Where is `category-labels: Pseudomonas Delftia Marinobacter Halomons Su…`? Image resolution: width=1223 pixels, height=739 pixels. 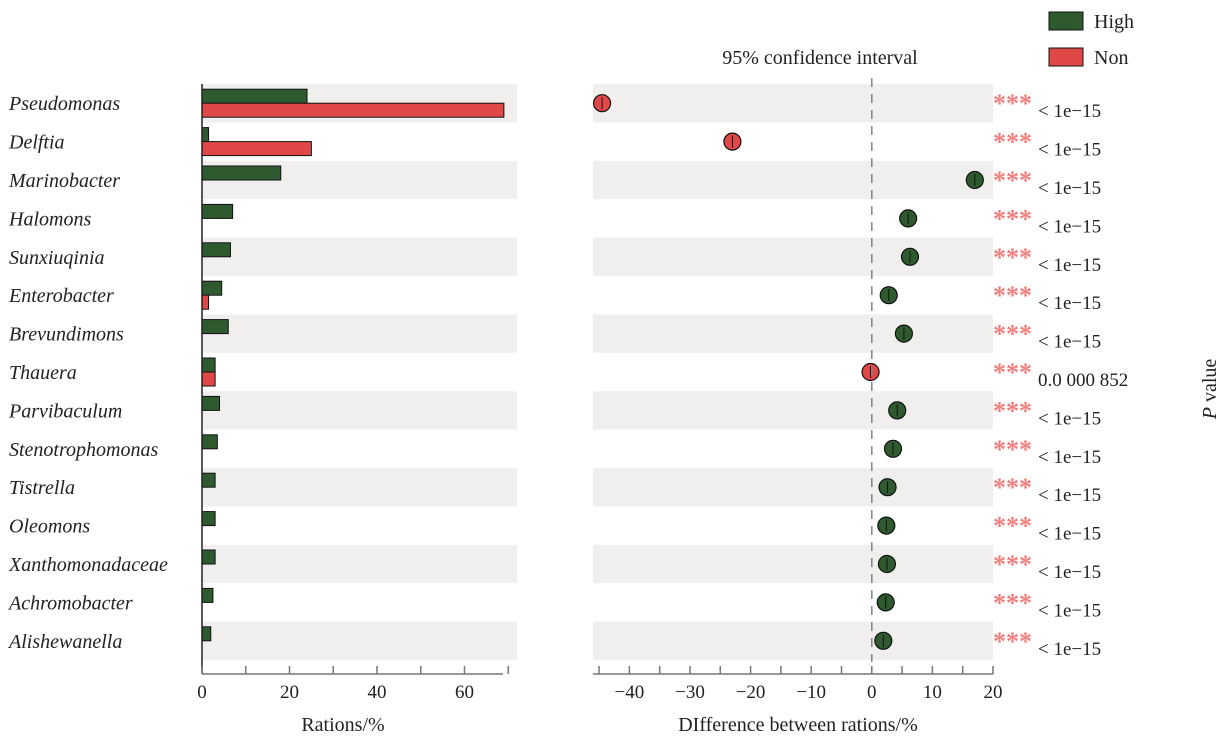 category-labels: Pseudomonas Delftia Marinobacter Halomons Su… is located at coordinates (87, 373).